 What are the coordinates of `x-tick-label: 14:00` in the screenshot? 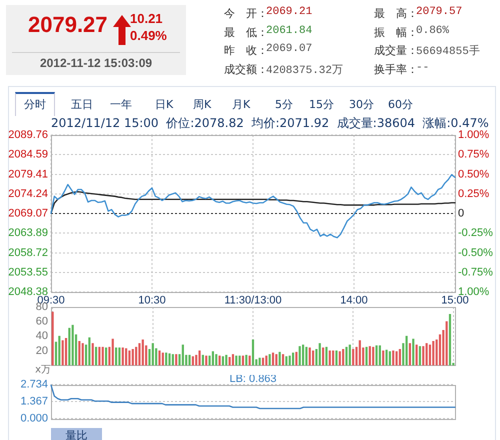 It's located at (354, 300).